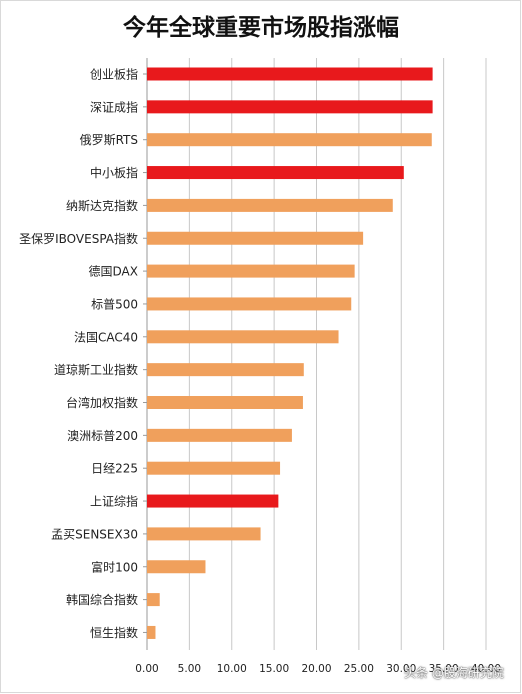 The height and width of the screenshot is (694, 522). I want to click on x-tick-label: 5.00, so click(189, 669).